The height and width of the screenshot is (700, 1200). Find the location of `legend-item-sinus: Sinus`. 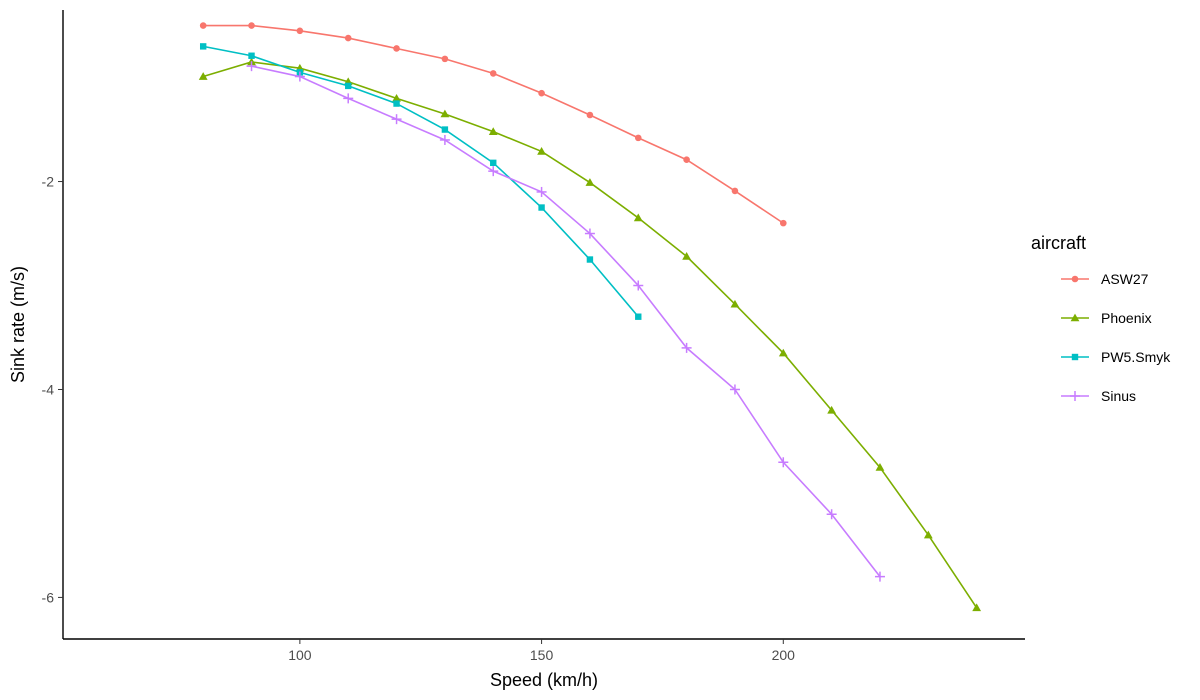

legend-item-sinus: Sinus is located at coordinates (1098, 396).